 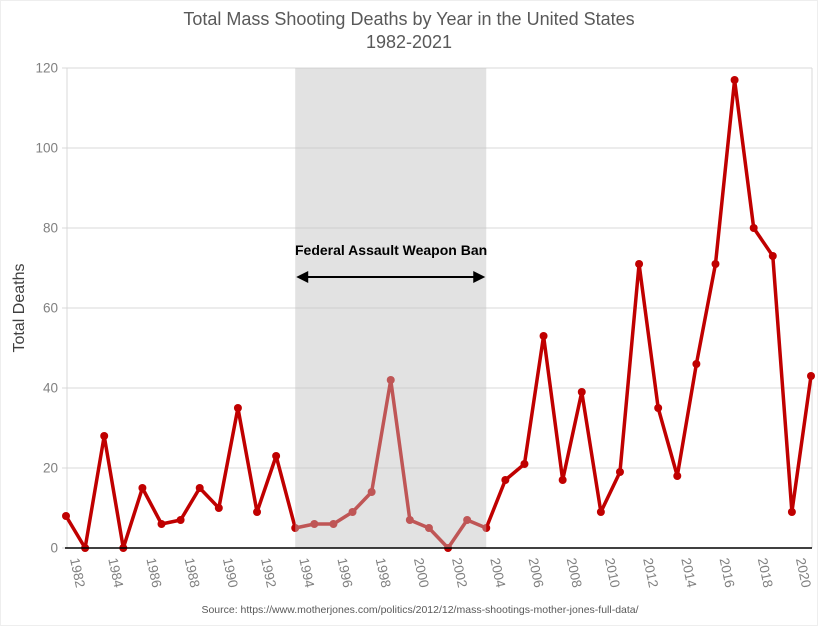 What do you see at coordinates (46, 148) in the screenshot?
I see `y-tick-label-100: 100` at bounding box center [46, 148].